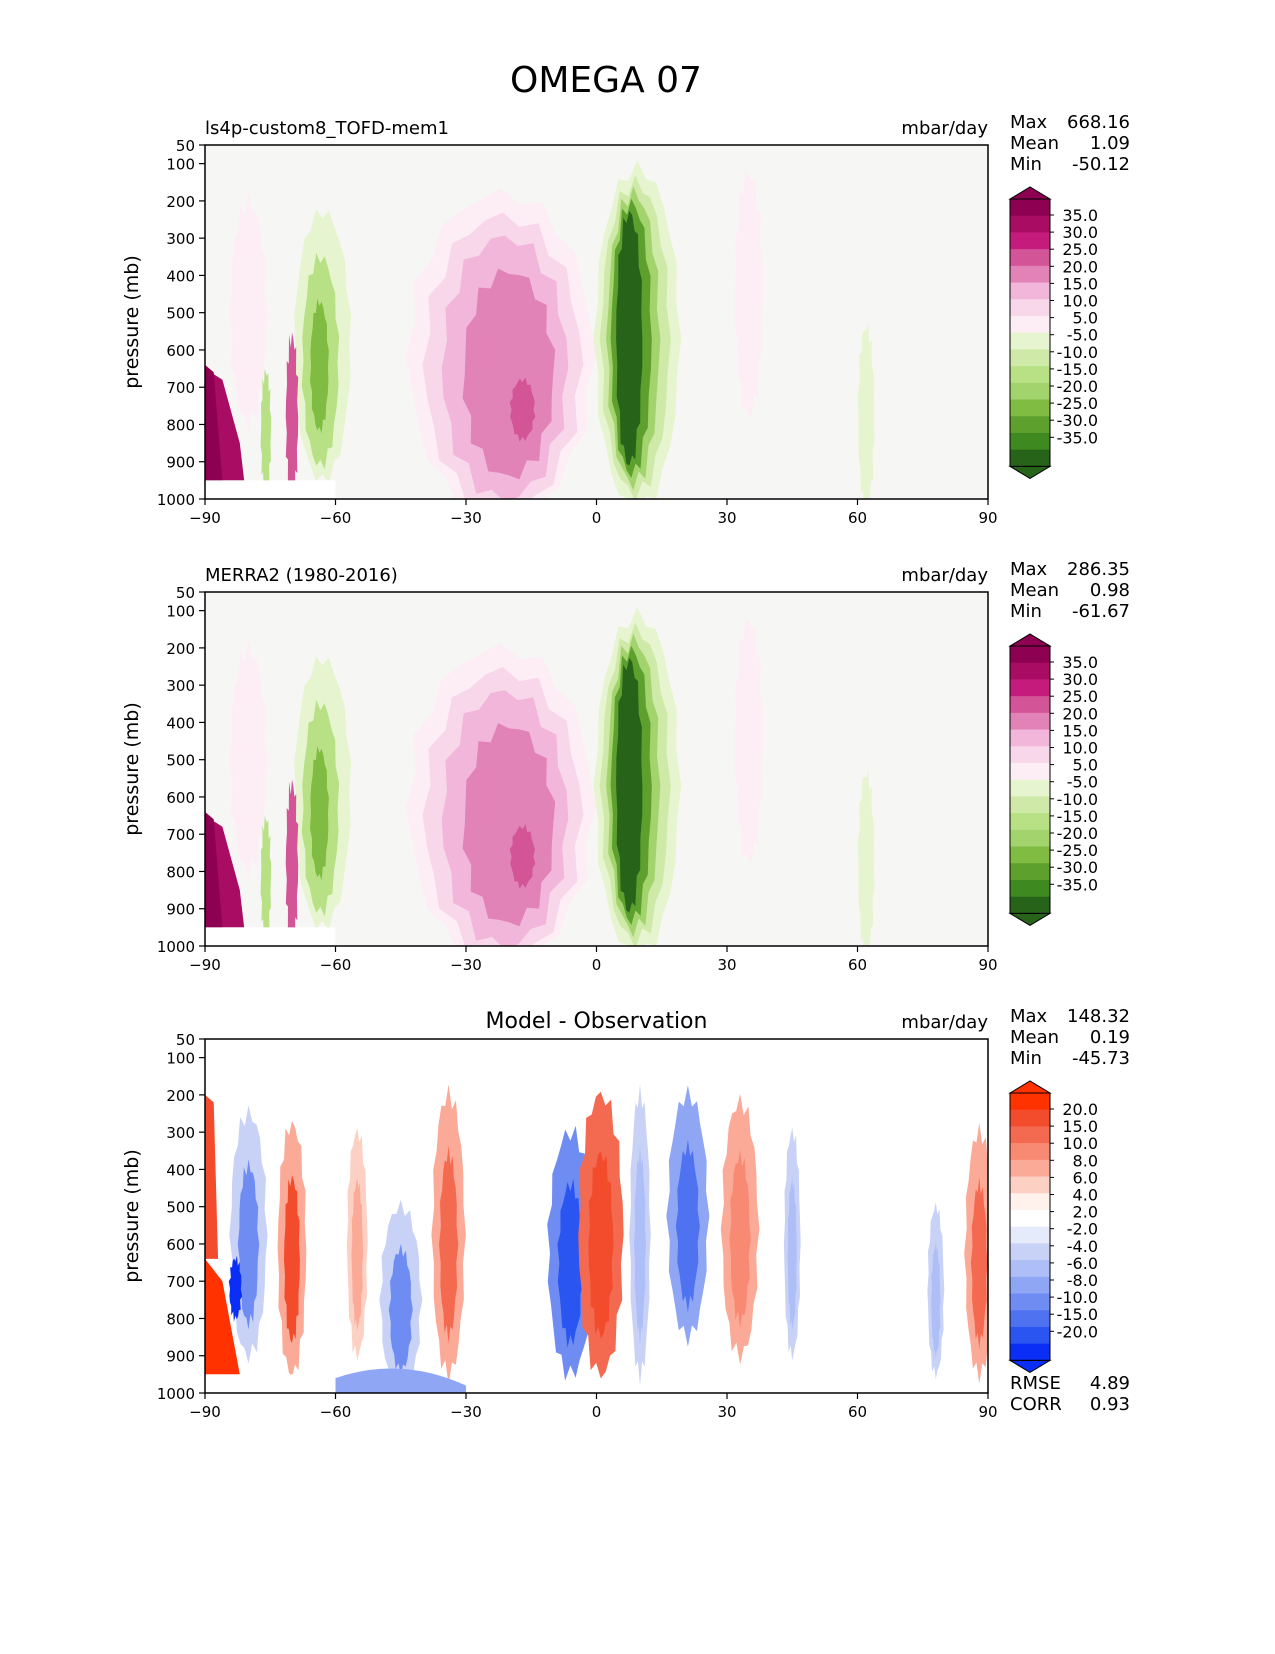  I want to click on colorbar-tick-label: 25.0, so click(1080, 249).